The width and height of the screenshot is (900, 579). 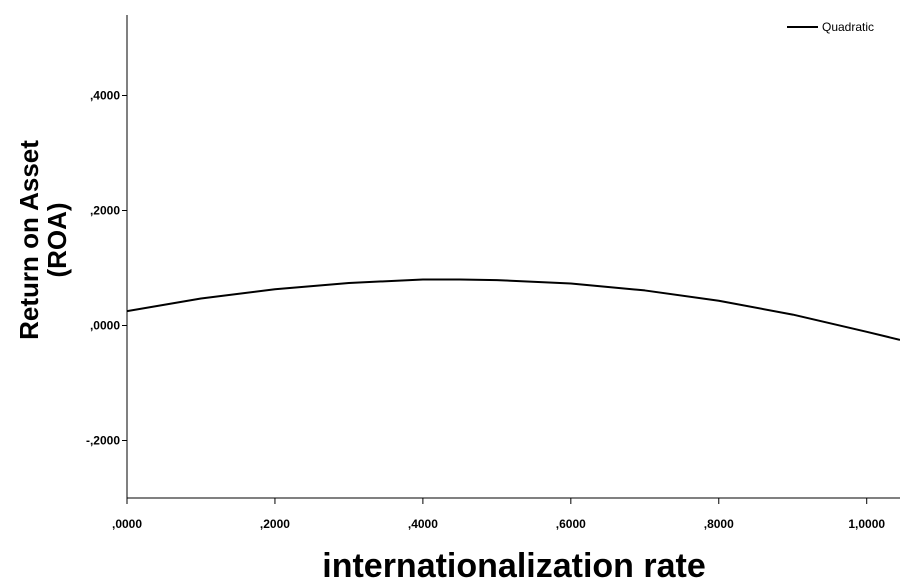 I want to click on x-axis: ,0000 ,2000 ,4000 ,6000 ,8000 1,0000, so click(x=506, y=514).